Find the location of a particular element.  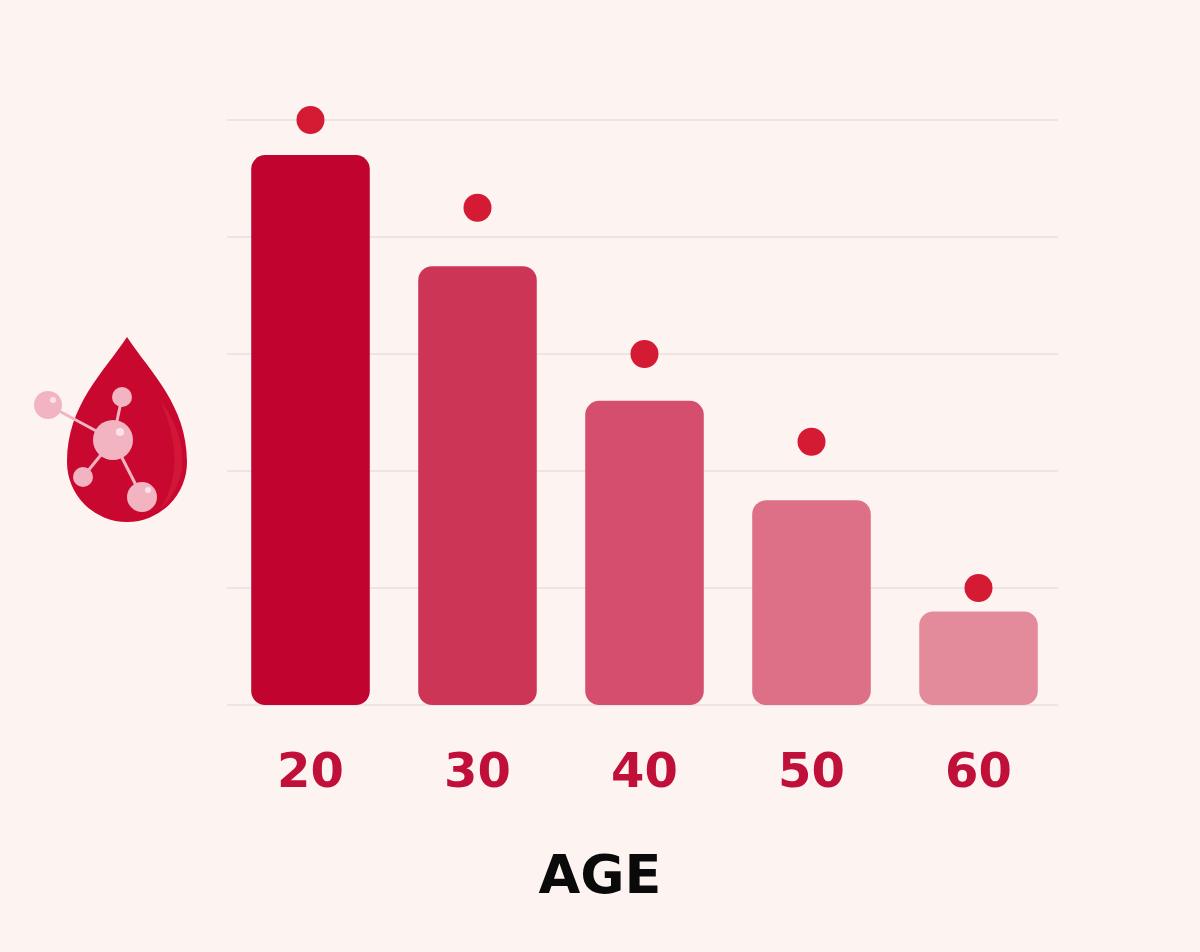

x-tick-label: 60 is located at coordinates (978, 770).